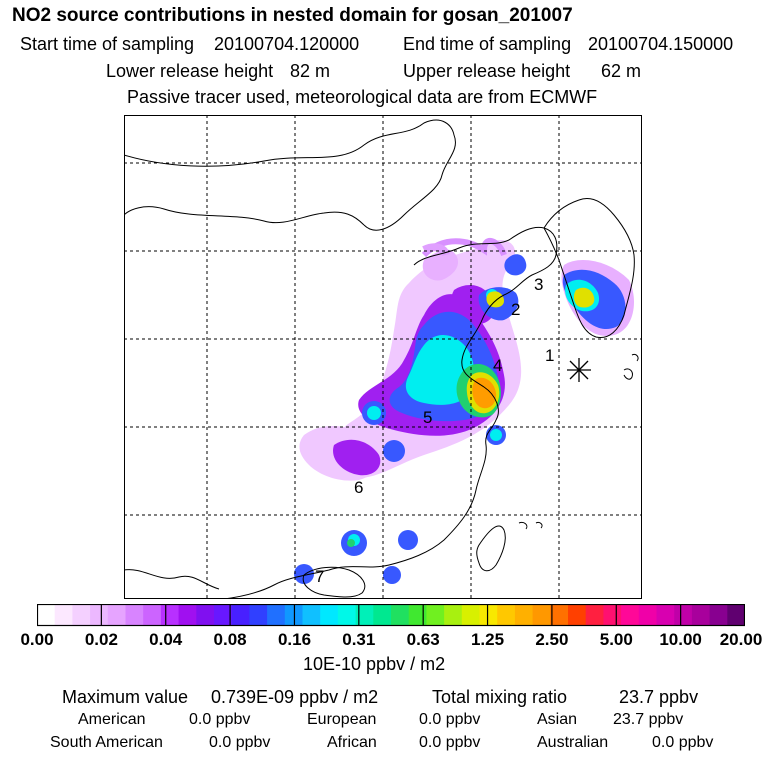 Image resolution: width=768 pixels, height=768 pixels. I want to click on map-label-6: 6, so click(358, 487).